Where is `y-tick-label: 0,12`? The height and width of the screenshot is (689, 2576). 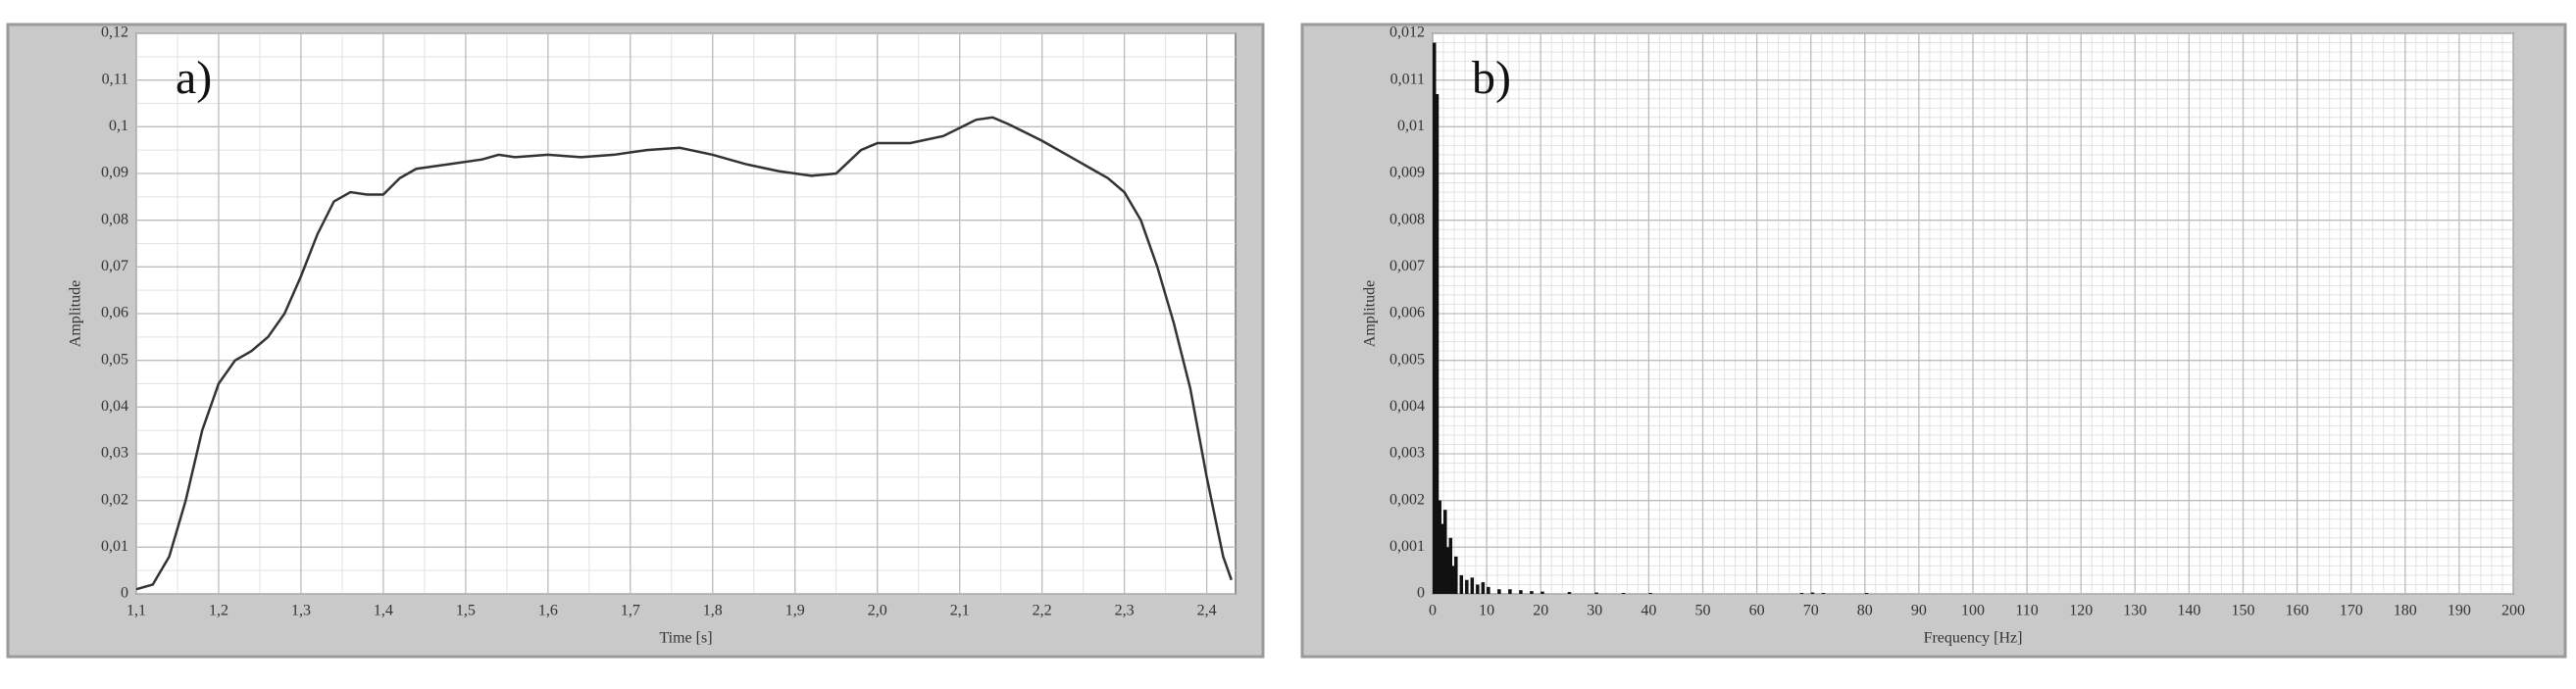 y-tick-label: 0,12 is located at coordinates (114, 33).